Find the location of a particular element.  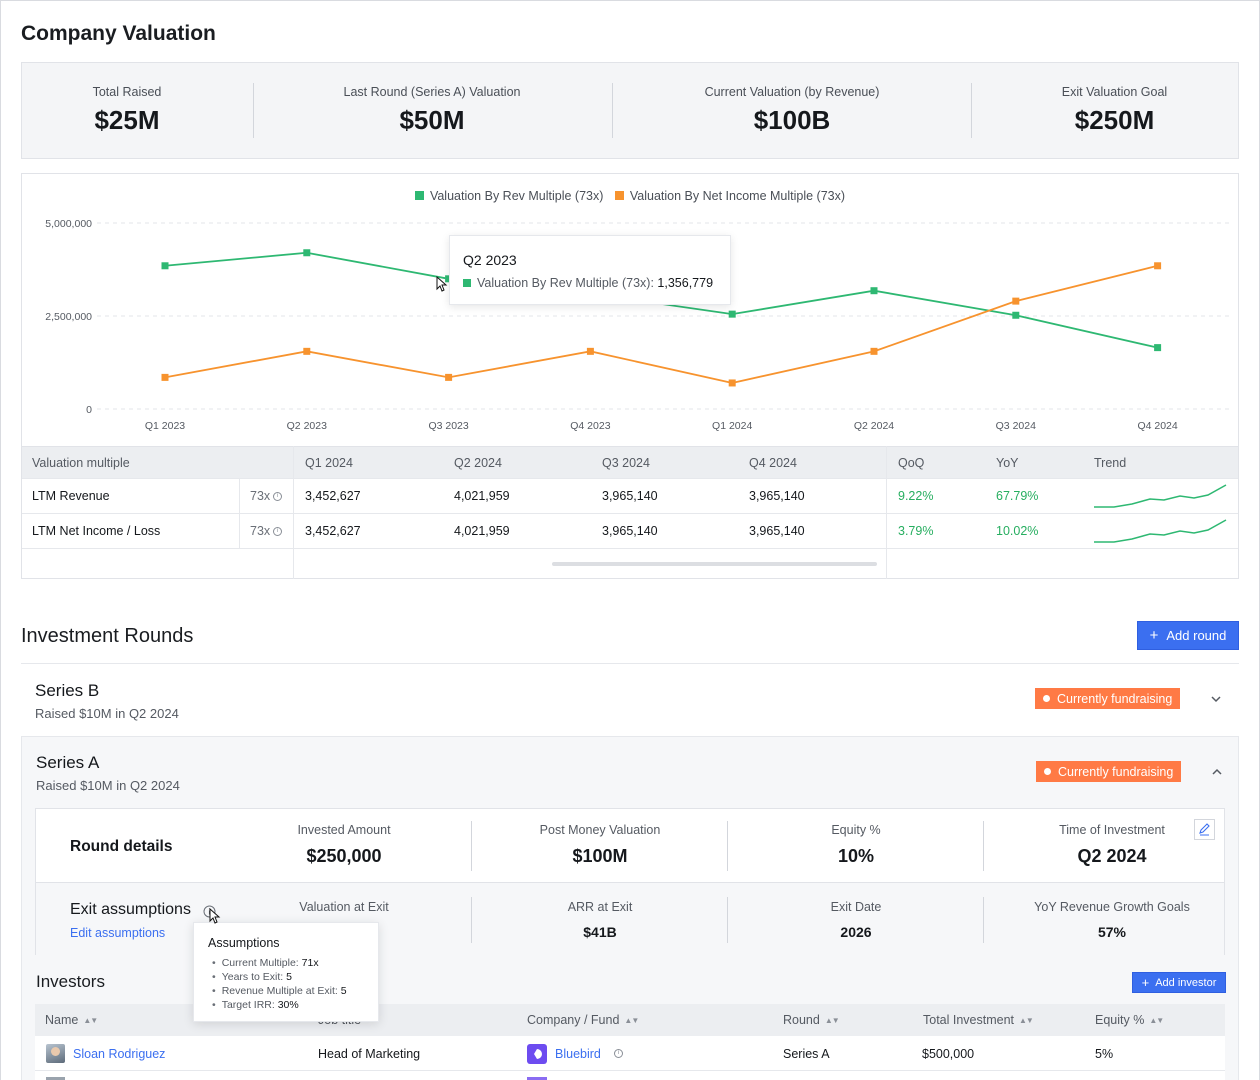

assumption-value: 30% is located at coordinates (288, 1005).